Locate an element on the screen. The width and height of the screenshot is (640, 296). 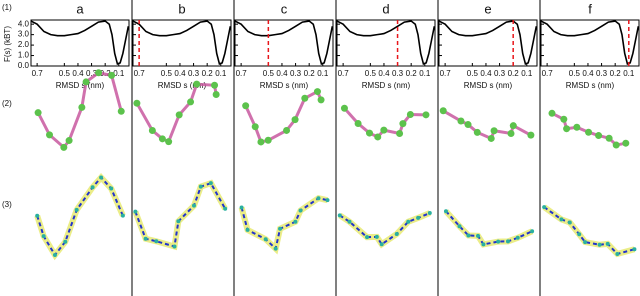
x-axis-label: RMSD s (nm) is located at coordinates (488, 85).